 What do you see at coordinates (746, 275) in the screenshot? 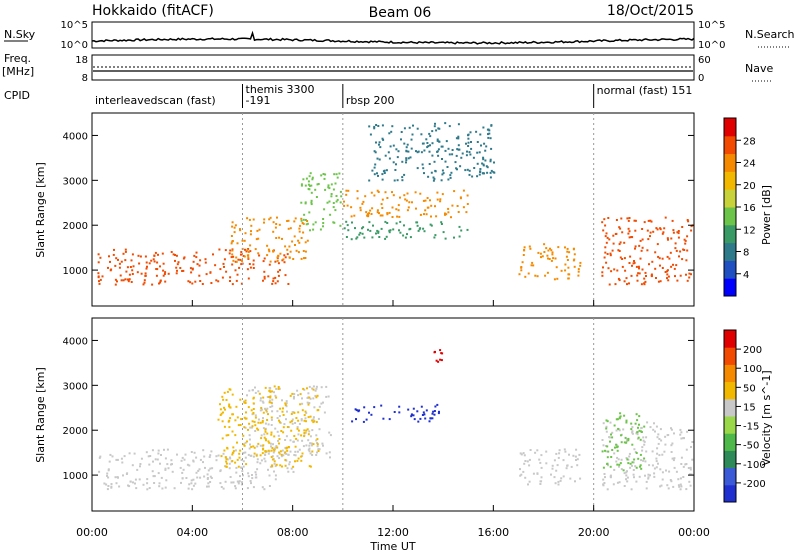
I see `colorbar-tick-label: 4` at bounding box center [746, 275].